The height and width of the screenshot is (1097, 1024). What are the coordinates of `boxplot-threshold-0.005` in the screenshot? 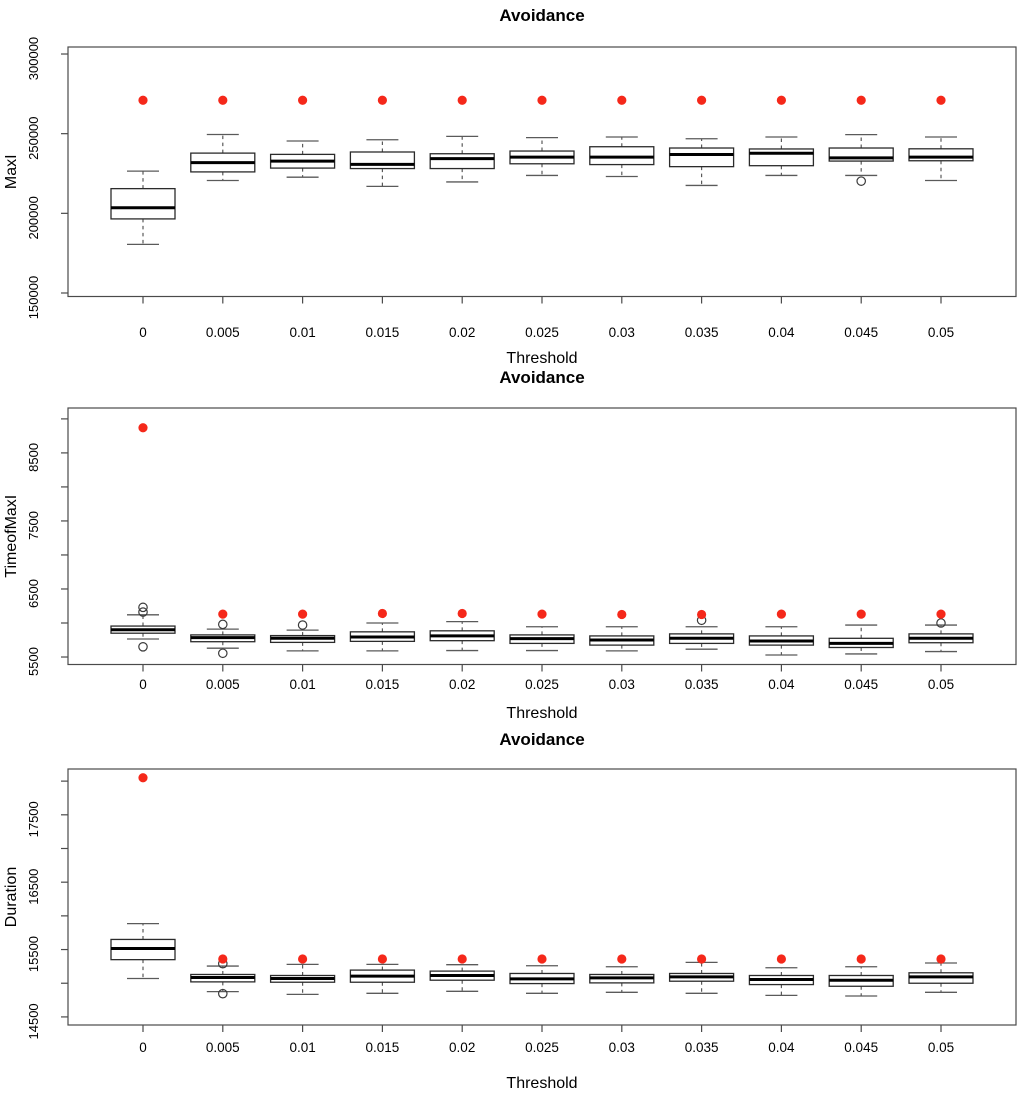 It's located at (223, 138).